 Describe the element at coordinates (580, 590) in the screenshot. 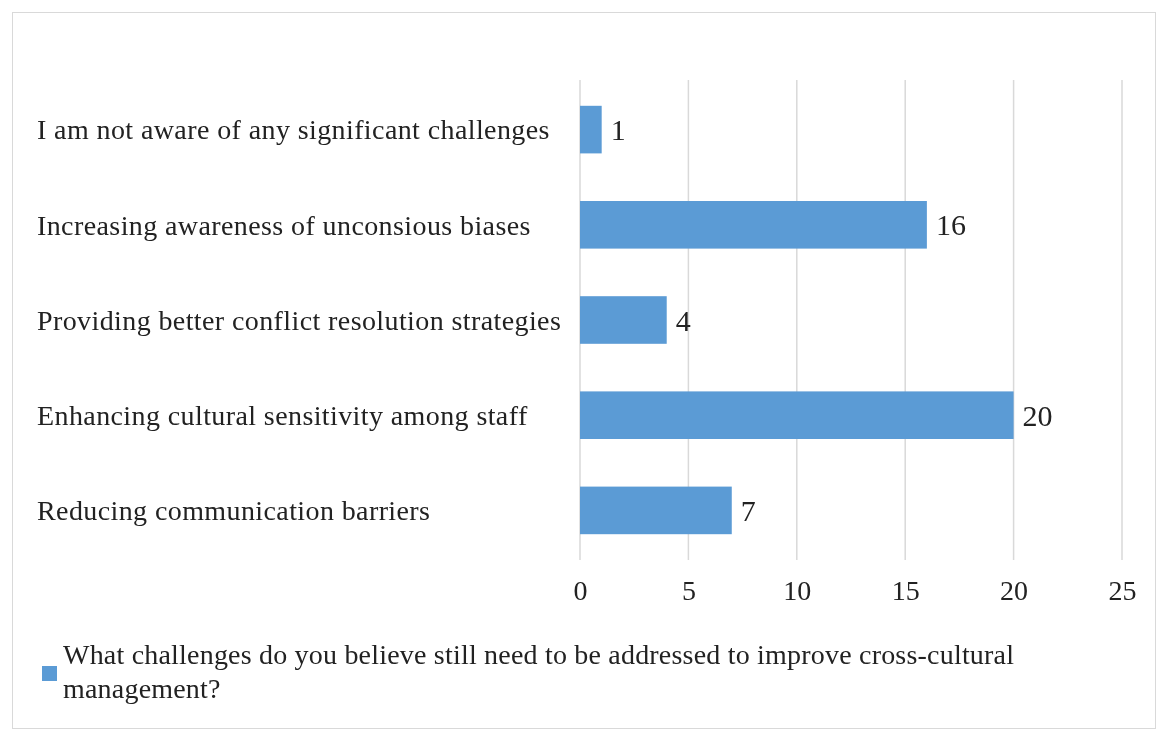

I see `x-tick-label: 0` at that location.